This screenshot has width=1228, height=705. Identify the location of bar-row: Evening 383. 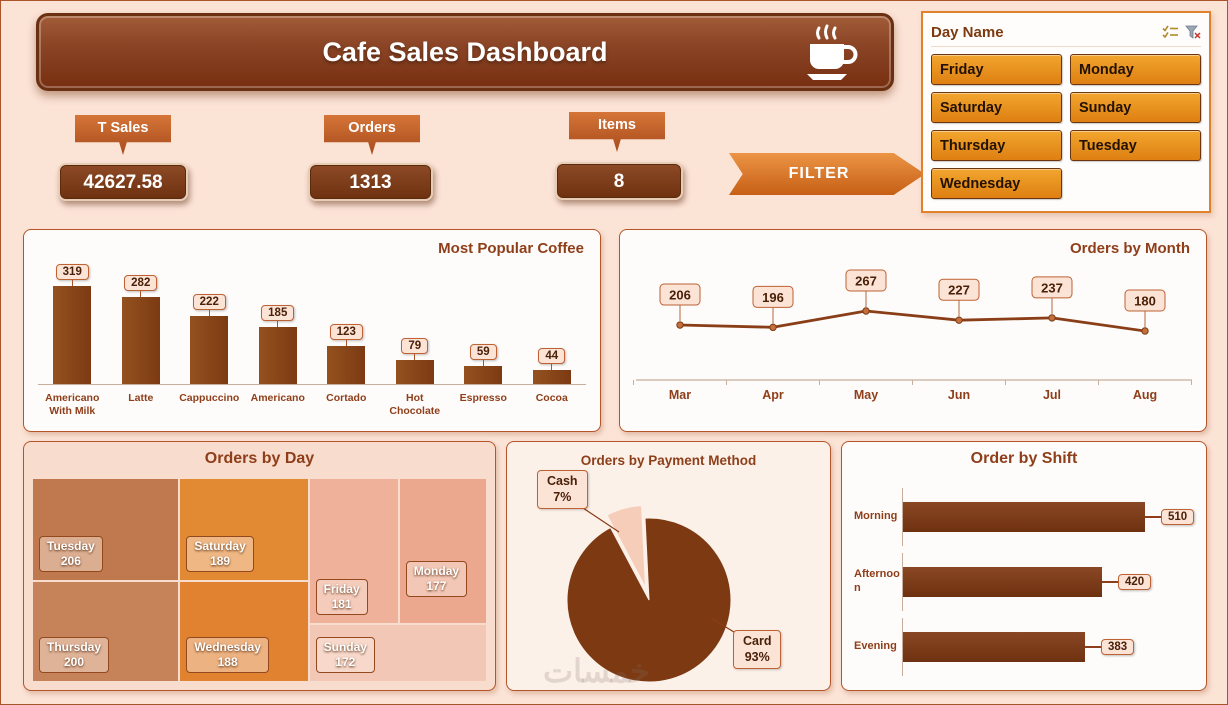
(1027, 647).